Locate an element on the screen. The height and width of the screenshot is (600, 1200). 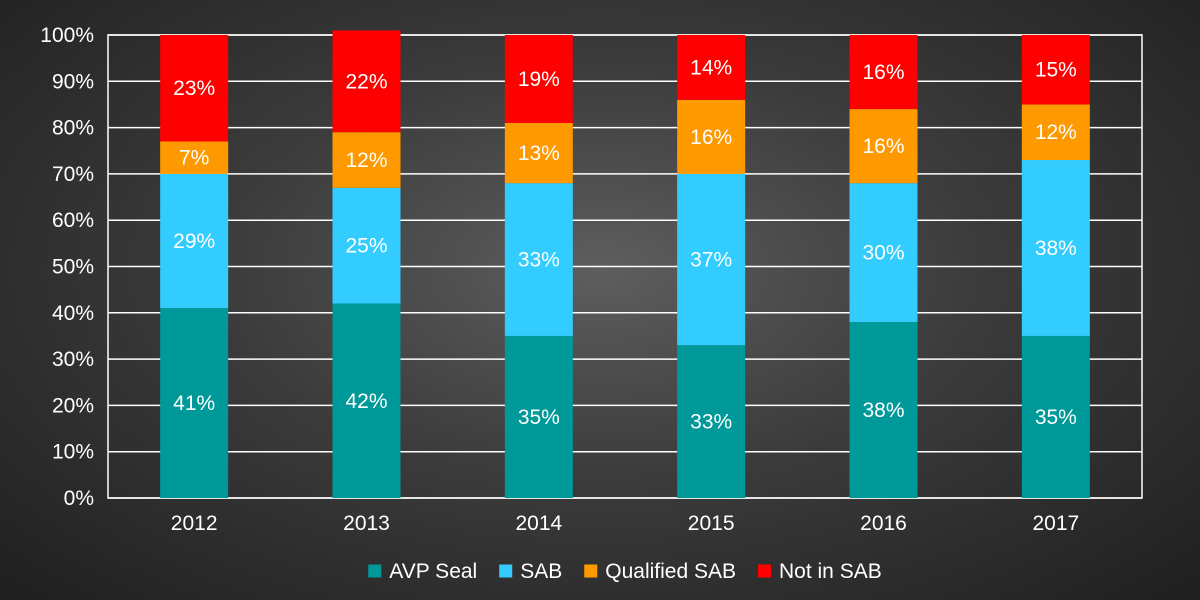
y-tick-label: 10% is located at coordinates (73, 452).